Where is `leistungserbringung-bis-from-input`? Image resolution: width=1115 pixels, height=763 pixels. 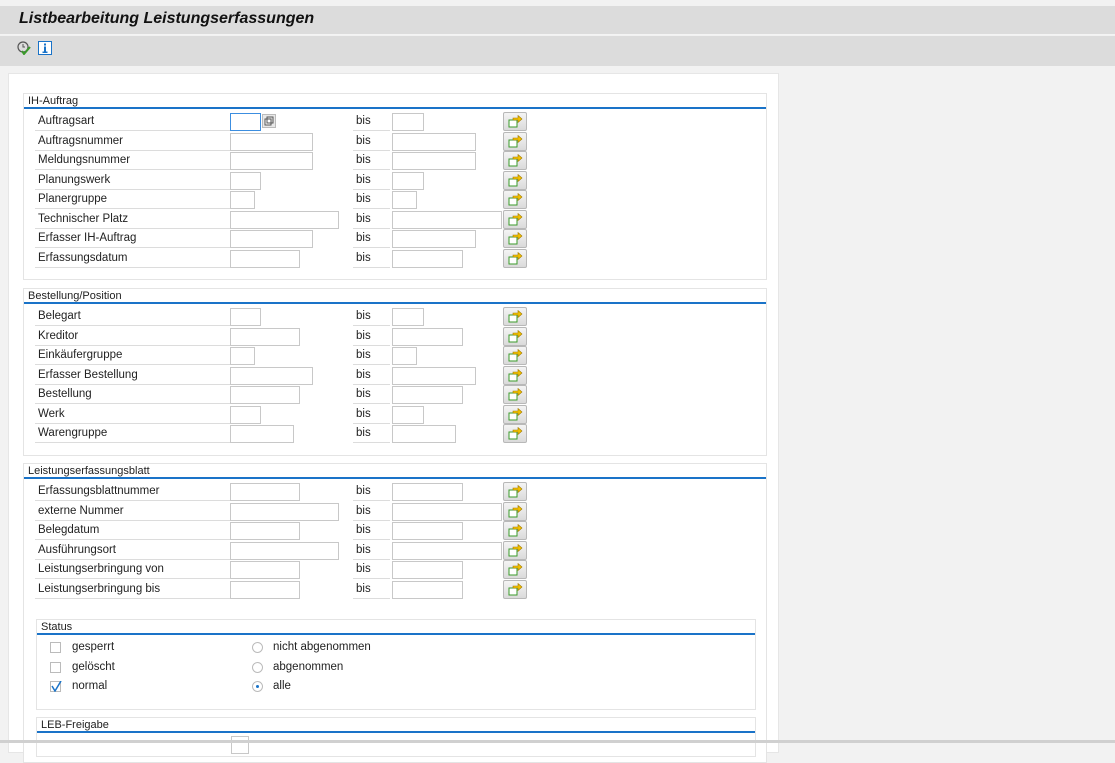
leistungserbringung-bis-from-input is located at coordinates (265, 589).